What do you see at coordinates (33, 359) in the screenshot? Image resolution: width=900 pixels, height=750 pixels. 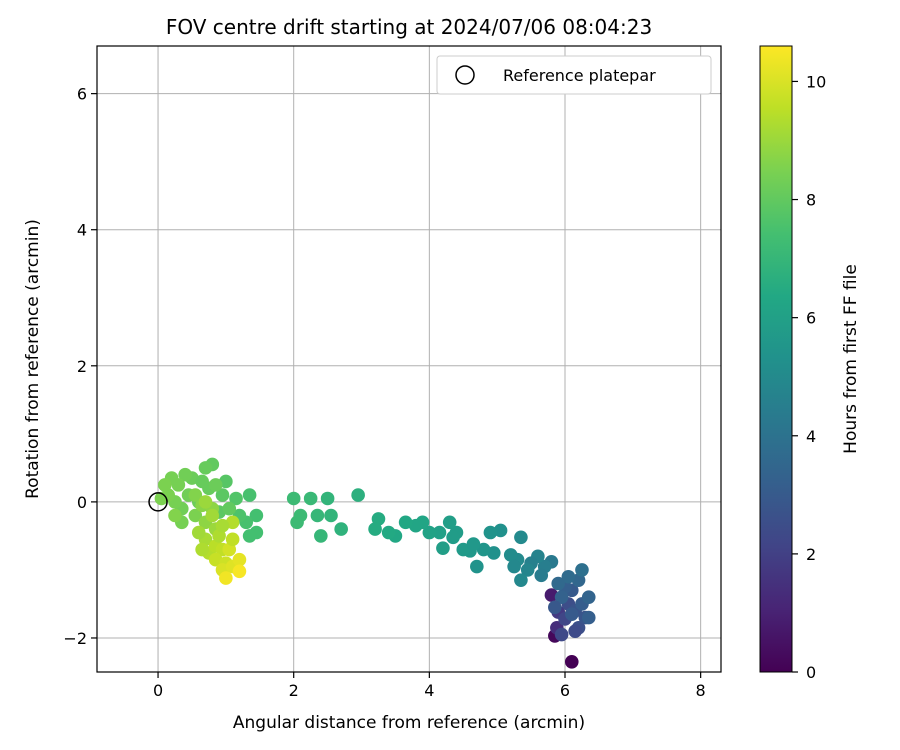 I see `y-axis-label: Rotation from reference (arcmin)` at bounding box center [33, 359].